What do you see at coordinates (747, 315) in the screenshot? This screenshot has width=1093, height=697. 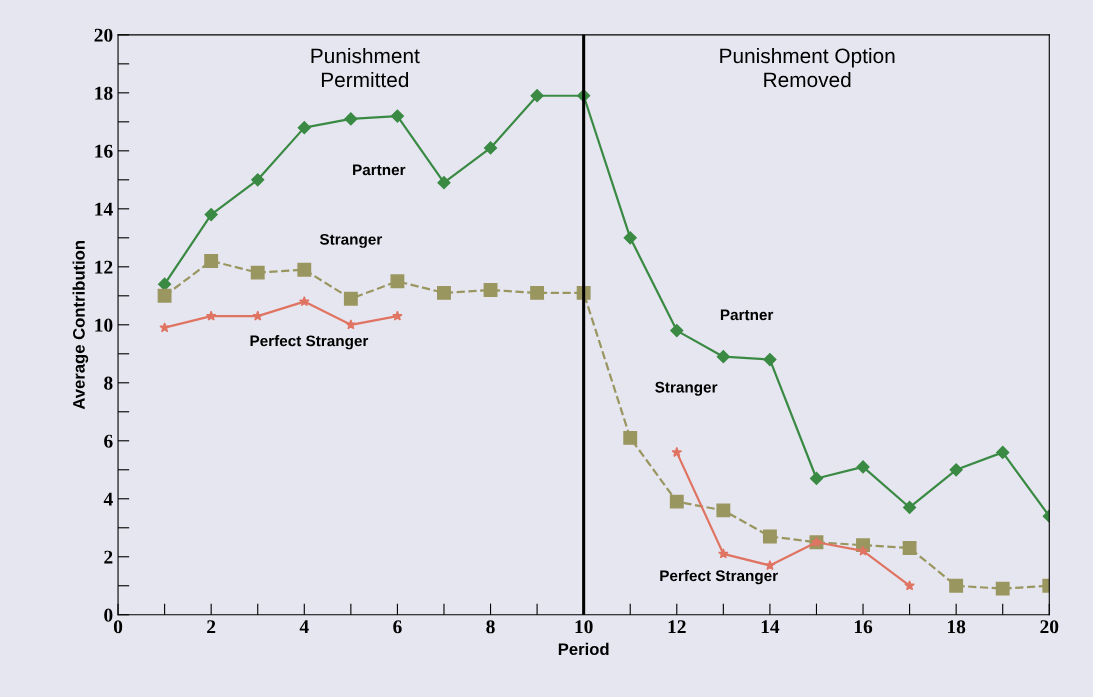 I see `text: Partner` at bounding box center [747, 315].